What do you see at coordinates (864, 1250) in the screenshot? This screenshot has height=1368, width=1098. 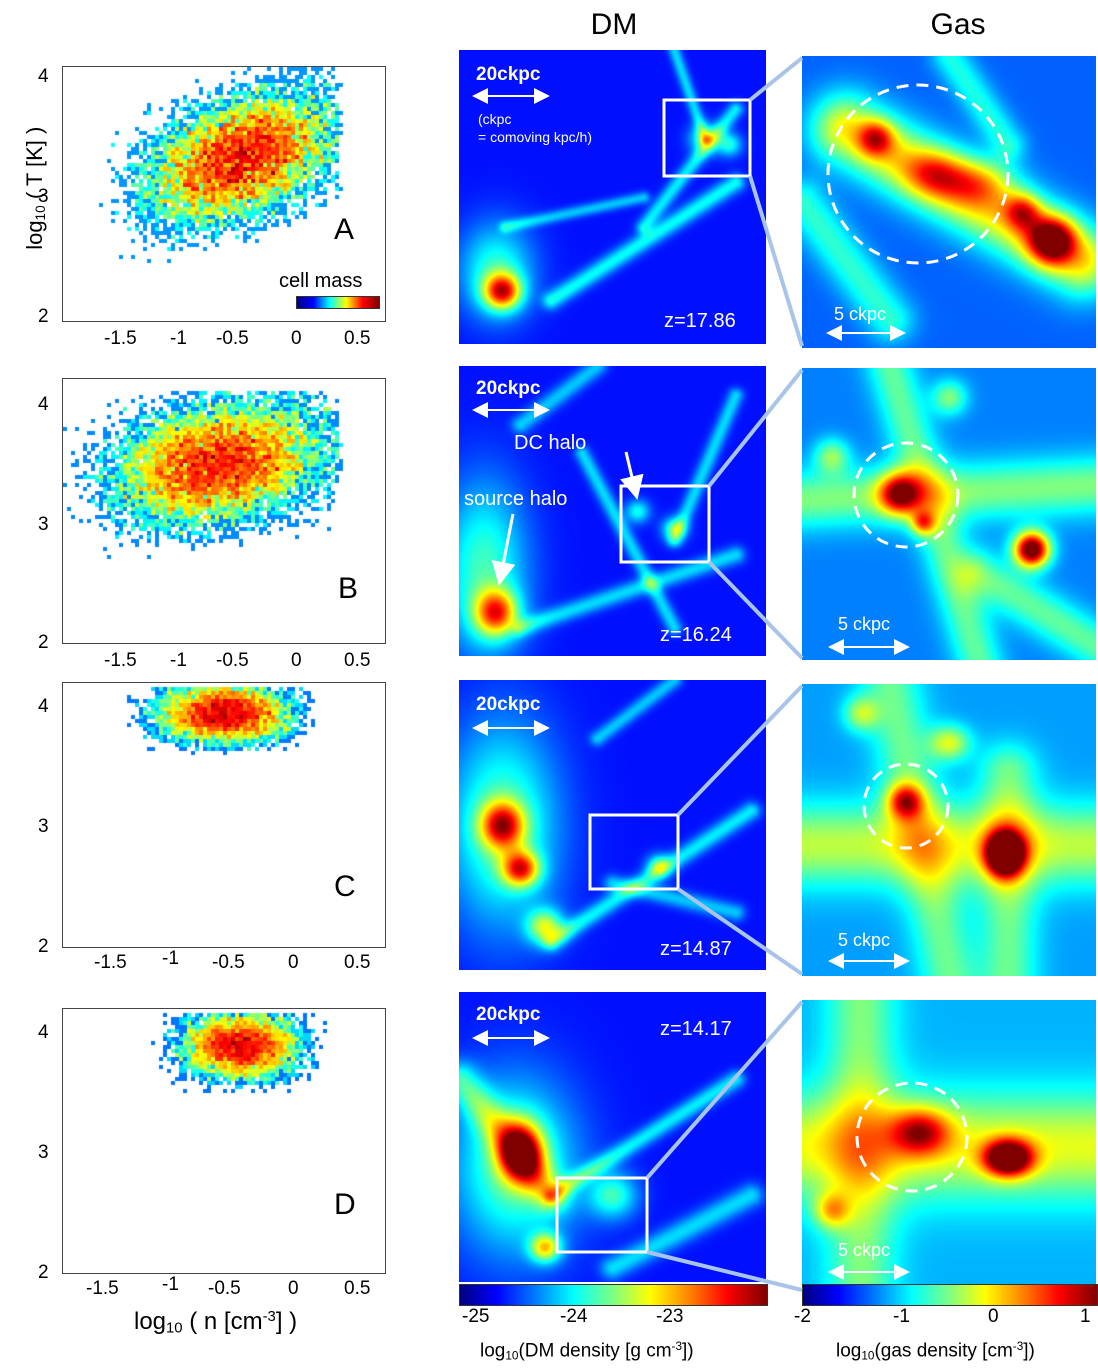 I see `gas-scale-label-d: 5 ckpc` at bounding box center [864, 1250].